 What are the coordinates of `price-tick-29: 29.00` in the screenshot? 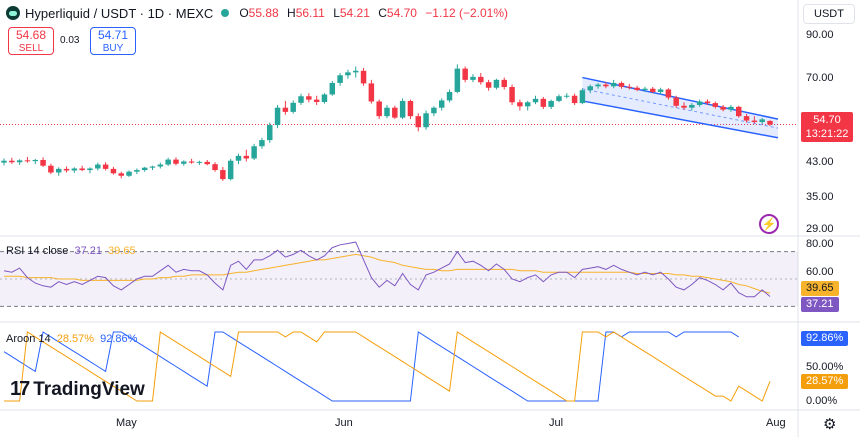 It's located at (820, 229).